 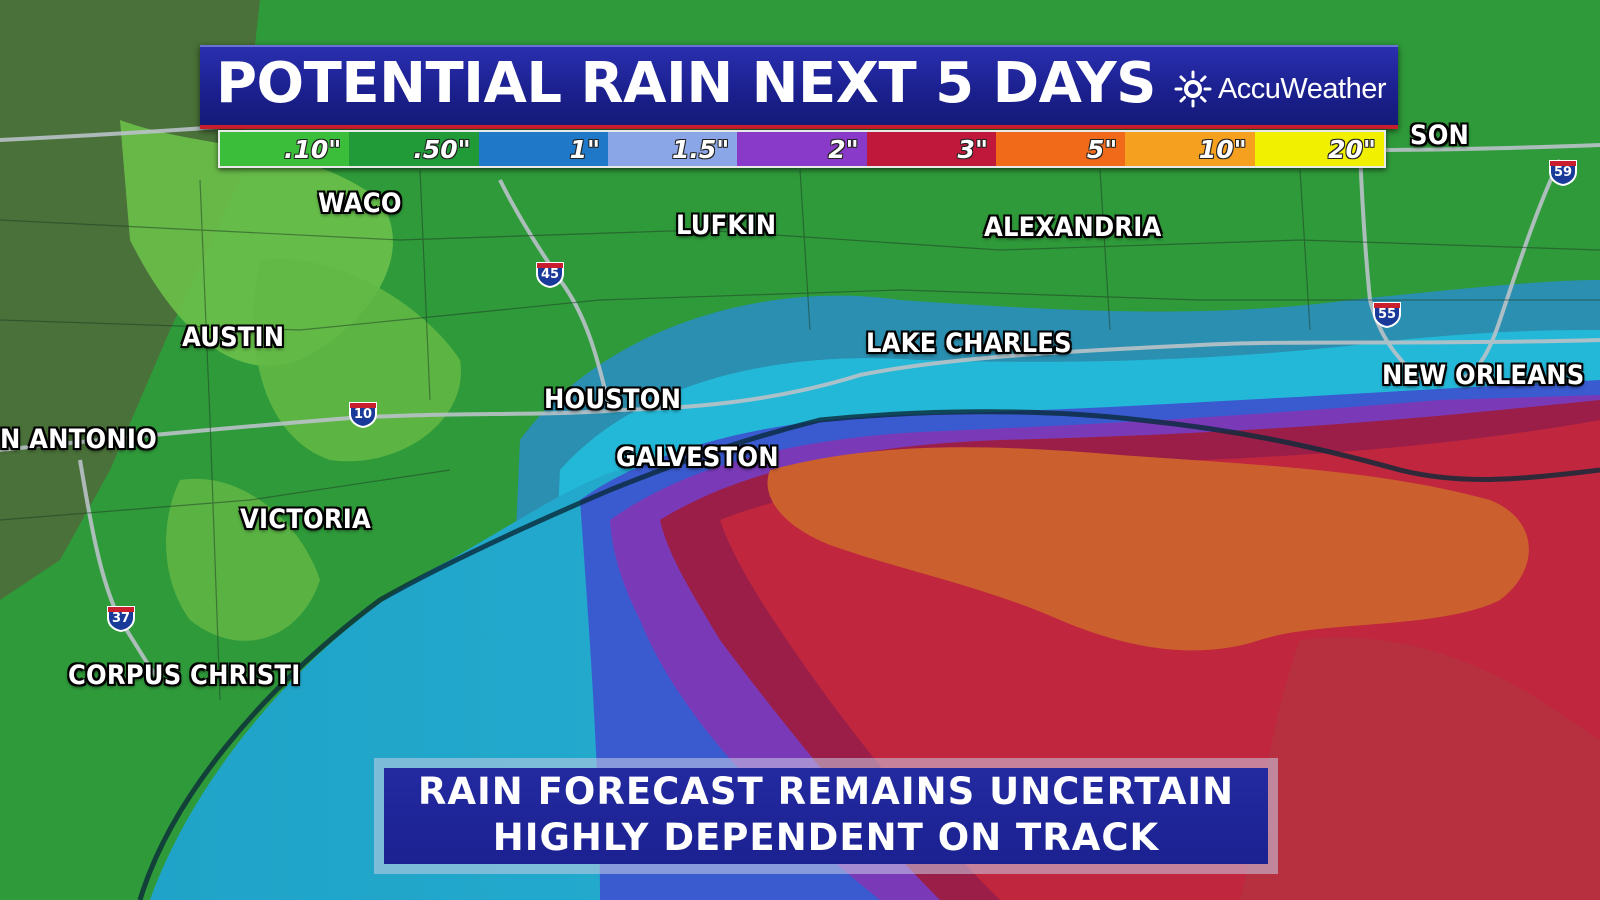 What do you see at coordinates (1193, 89) in the screenshot?
I see `sun-icon` at bounding box center [1193, 89].